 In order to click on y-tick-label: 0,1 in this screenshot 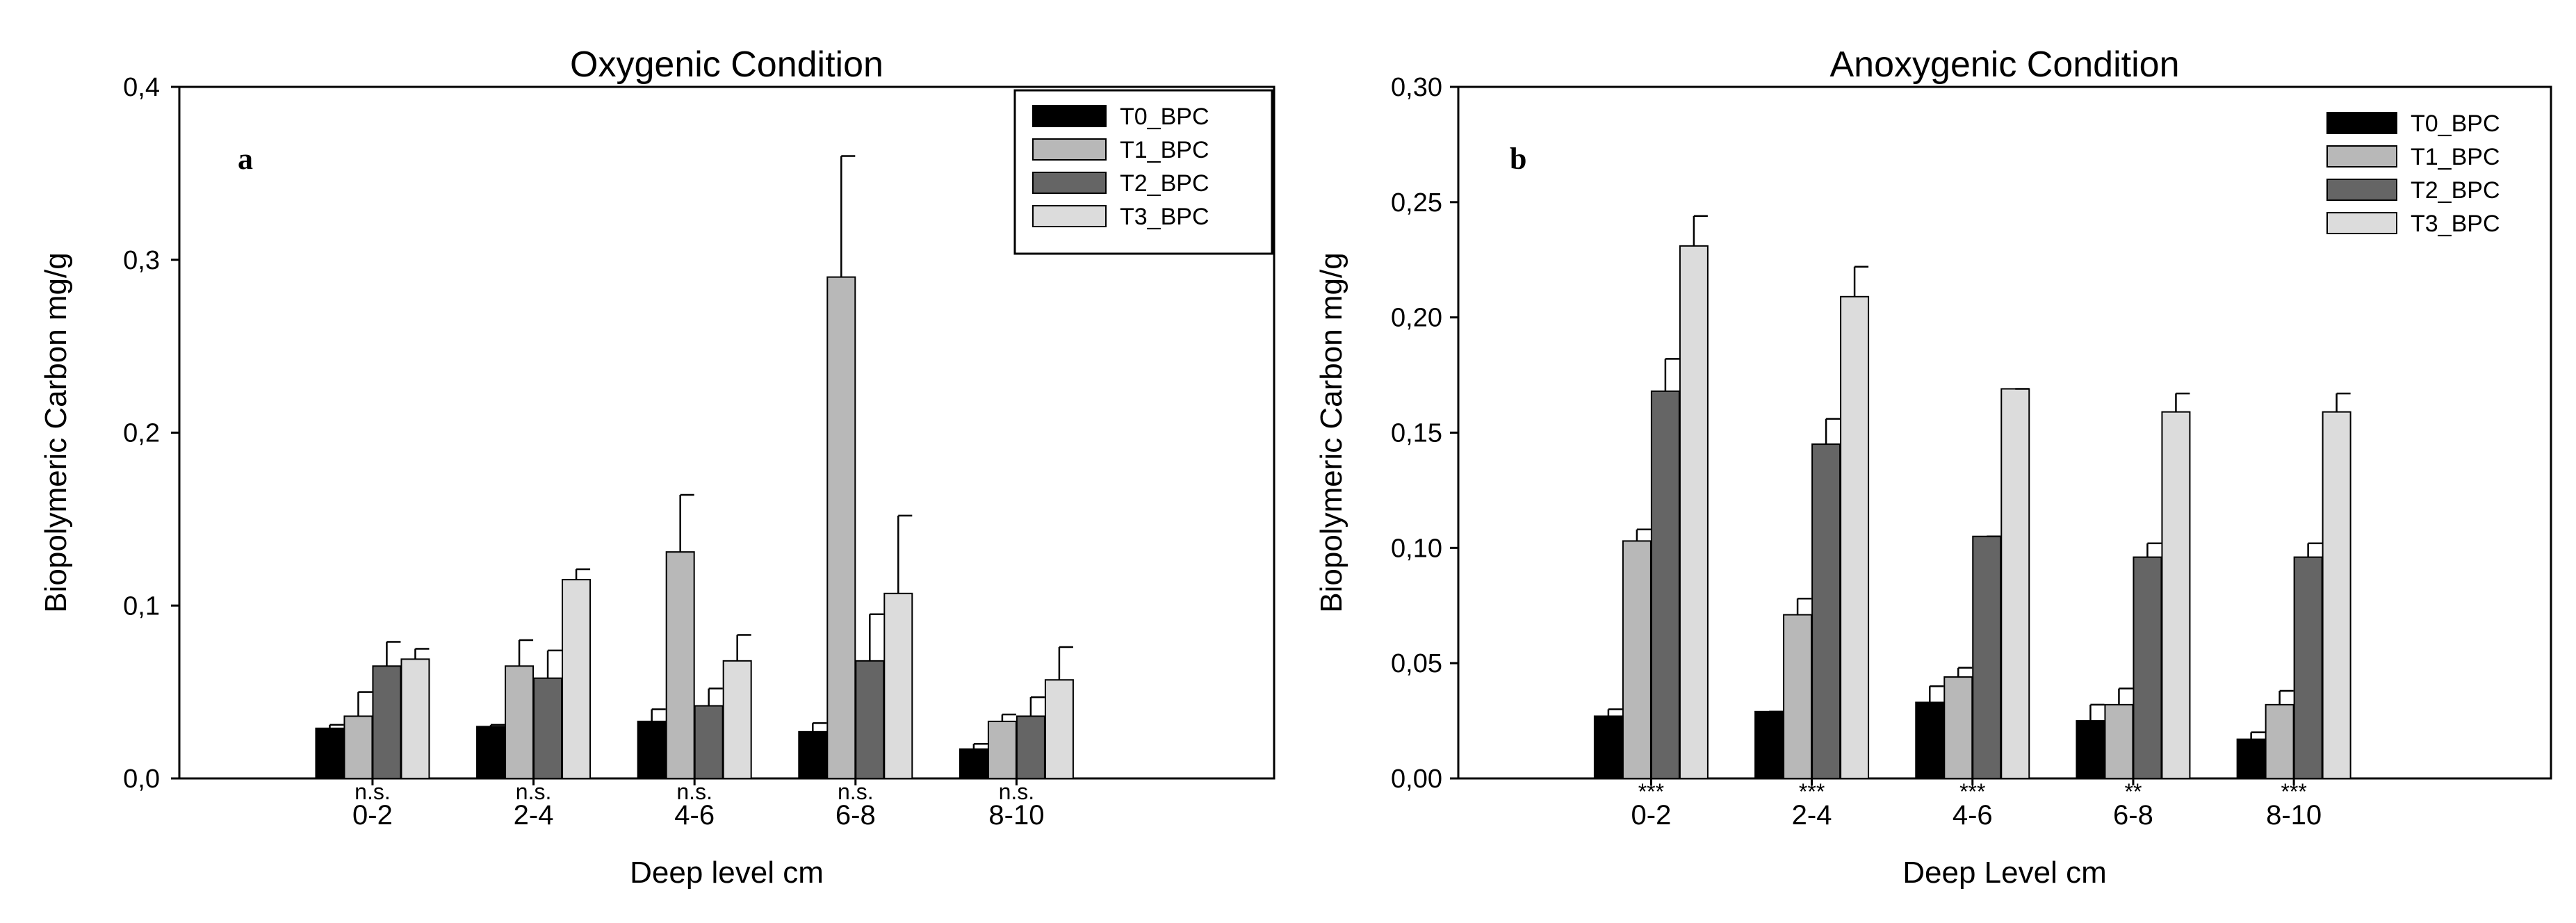, I will do `click(141, 606)`.